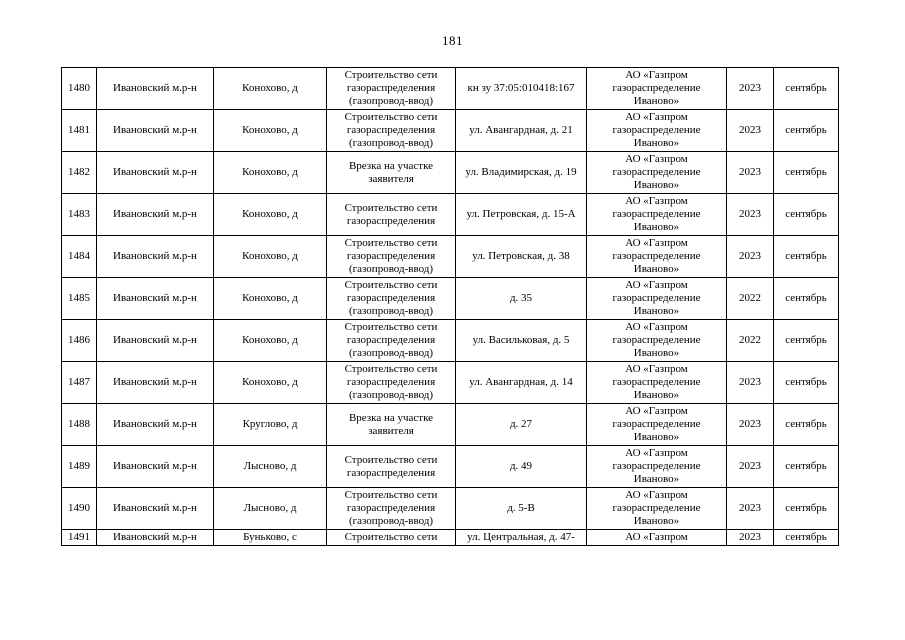 The width and height of the screenshot is (905, 640). Describe the element at coordinates (521, 508) in the screenshot. I see `cell-address: д. 5-В` at that location.